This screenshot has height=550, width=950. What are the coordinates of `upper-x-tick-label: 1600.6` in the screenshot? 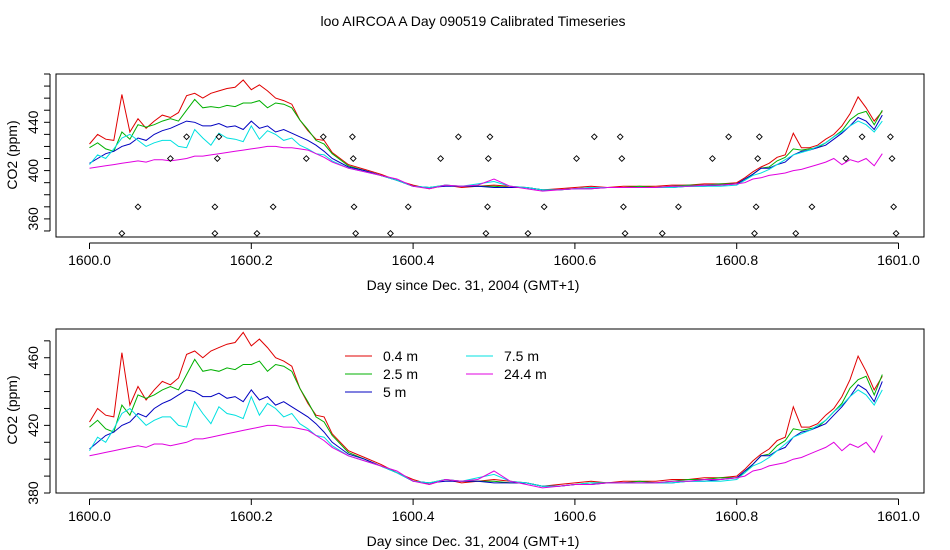 It's located at (574, 260).